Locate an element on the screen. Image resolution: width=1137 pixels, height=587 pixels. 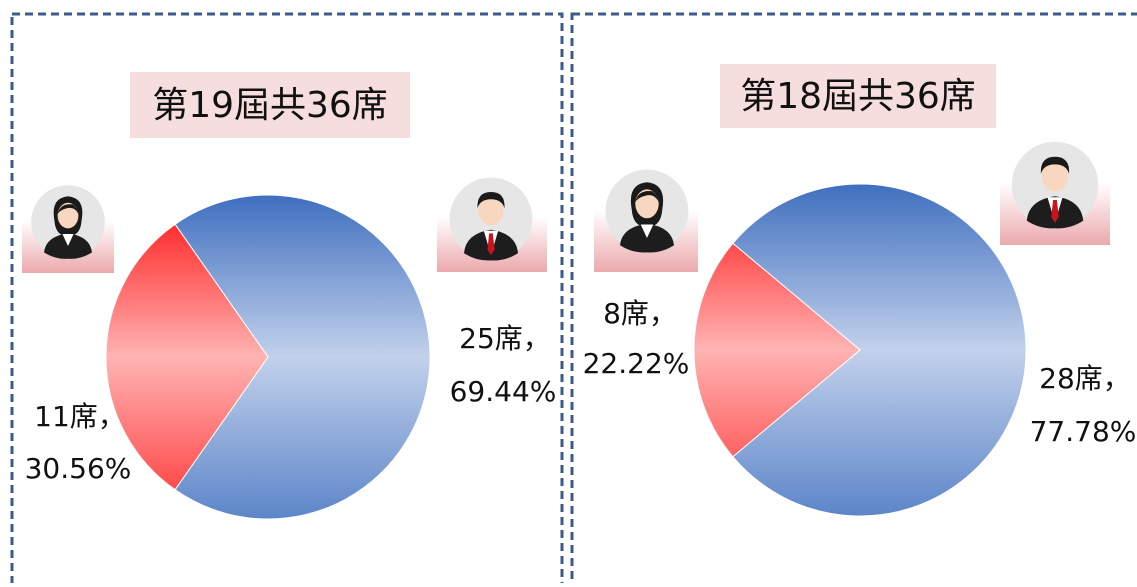
data-label: 30.56% is located at coordinates (78, 468).